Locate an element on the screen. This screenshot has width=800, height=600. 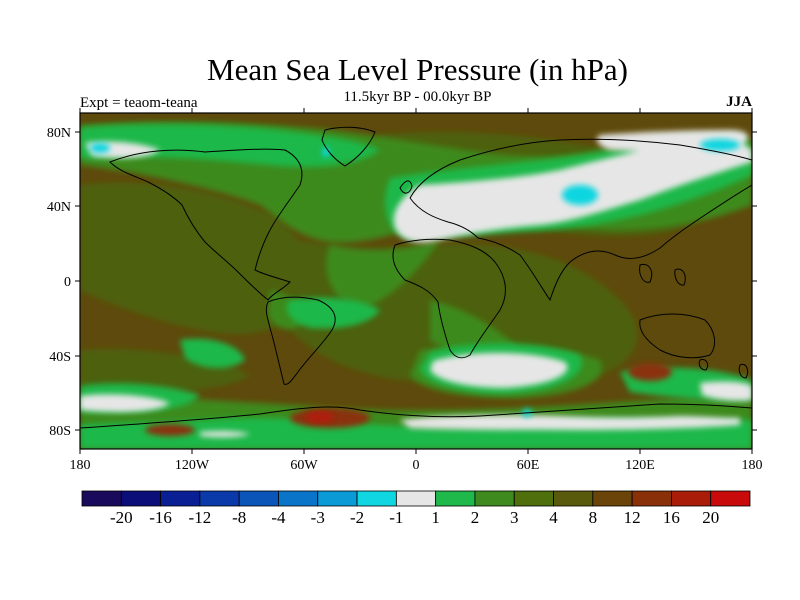
season-label: JJA is located at coordinates (739, 102).